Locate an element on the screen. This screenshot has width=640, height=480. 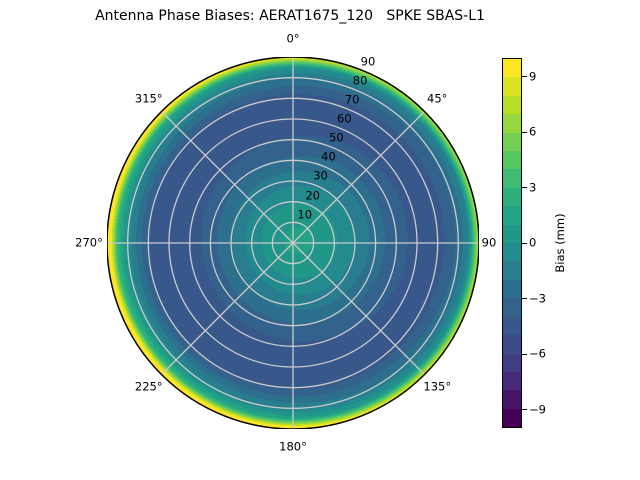
azimuth-tick-label: 180° is located at coordinates (293, 446).